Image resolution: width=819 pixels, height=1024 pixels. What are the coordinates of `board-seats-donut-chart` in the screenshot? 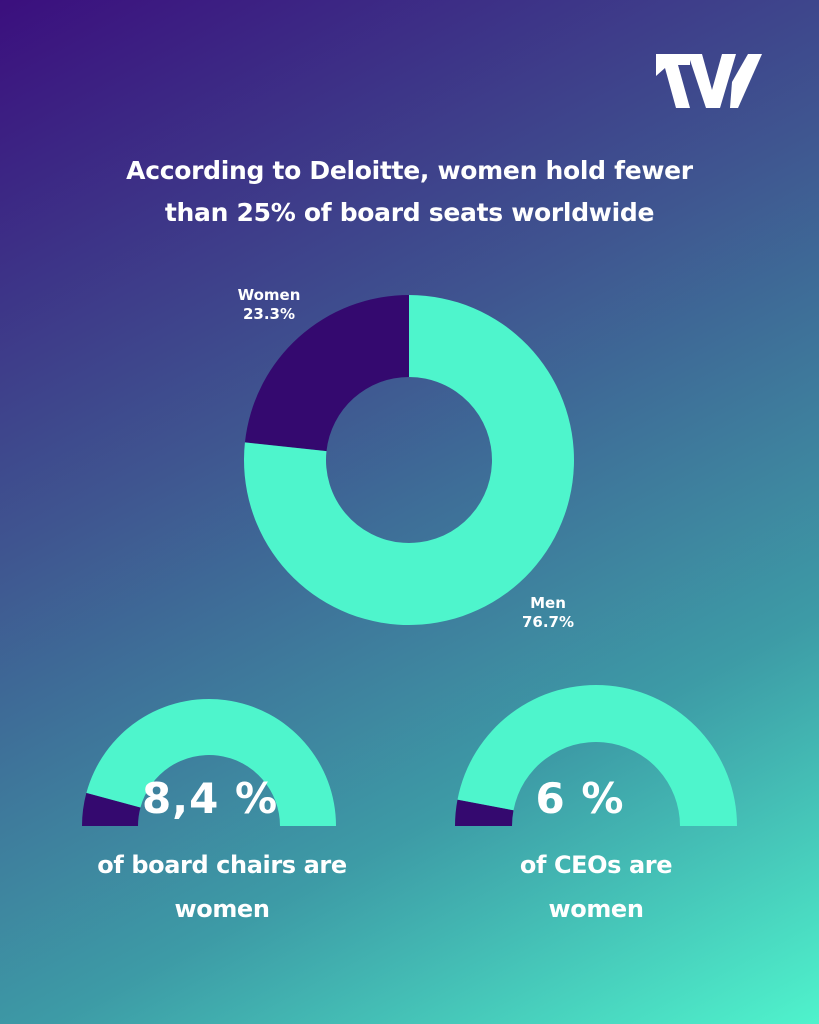 It's located at (409, 460).